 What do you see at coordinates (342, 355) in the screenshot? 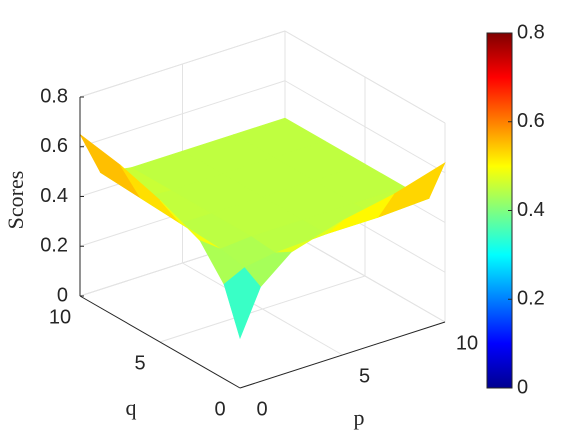
I see `x-axis-line` at bounding box center [342, 355].